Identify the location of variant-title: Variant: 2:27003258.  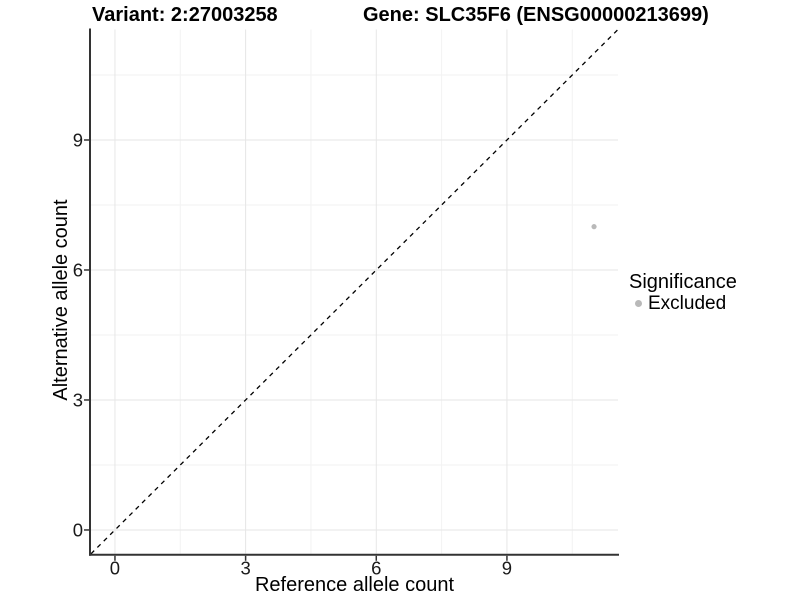
(185, 15).